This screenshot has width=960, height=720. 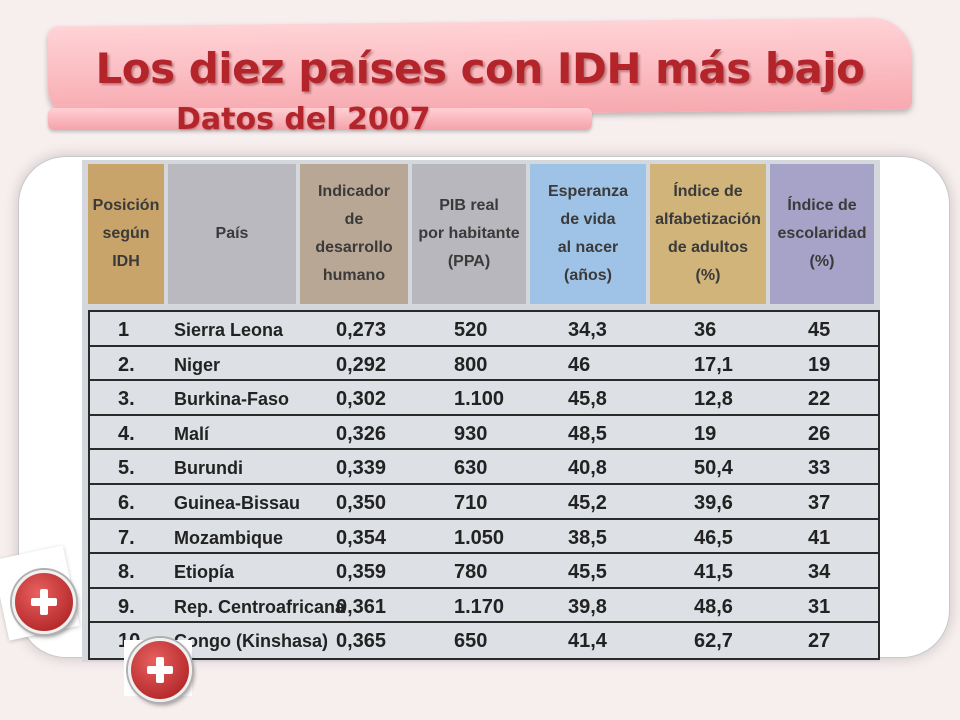 I want to click on header-gdp: PIB real por habitante (PPA), so click(x=469, y=234).